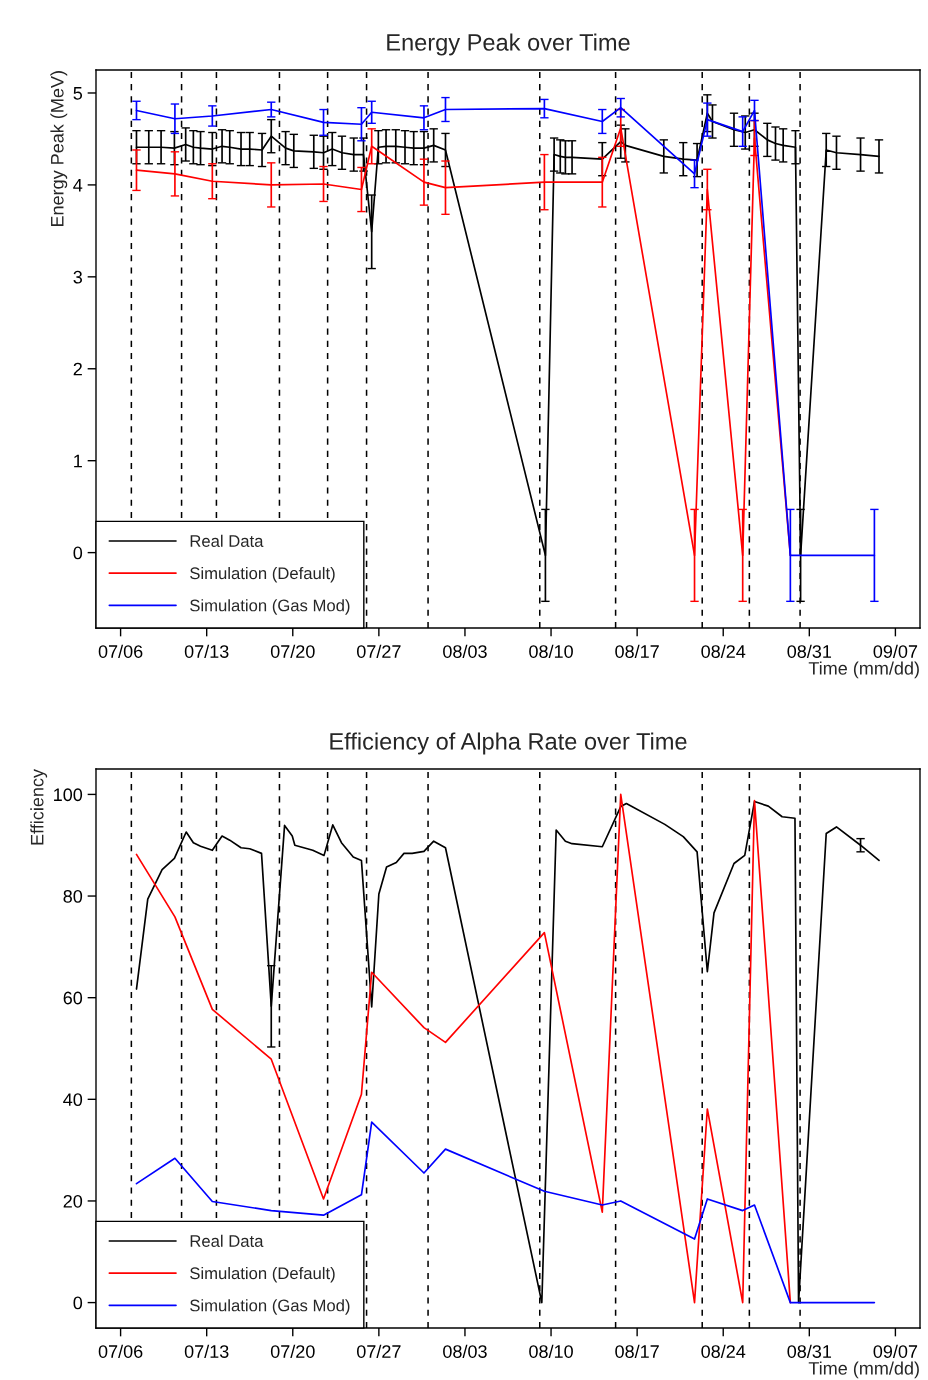 This screenshot has height=1380, width=928. Describe the element at coordinates (78, 185) in the screenshot. I see `y-tick-label: 4` at that location.